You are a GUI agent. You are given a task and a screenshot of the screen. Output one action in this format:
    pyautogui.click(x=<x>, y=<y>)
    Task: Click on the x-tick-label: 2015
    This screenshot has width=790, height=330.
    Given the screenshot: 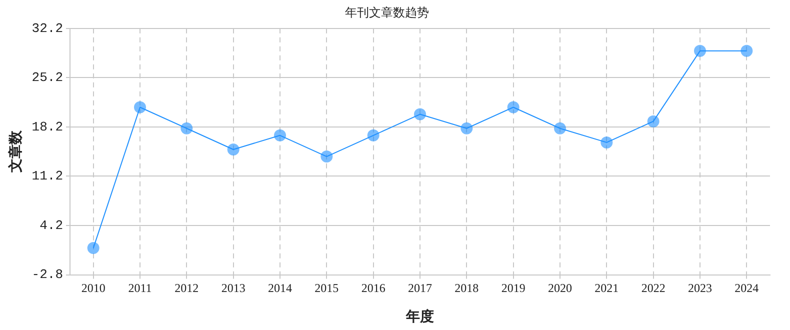 What is the action you would take?
    pyautogui.click(x=326, y=288)
    